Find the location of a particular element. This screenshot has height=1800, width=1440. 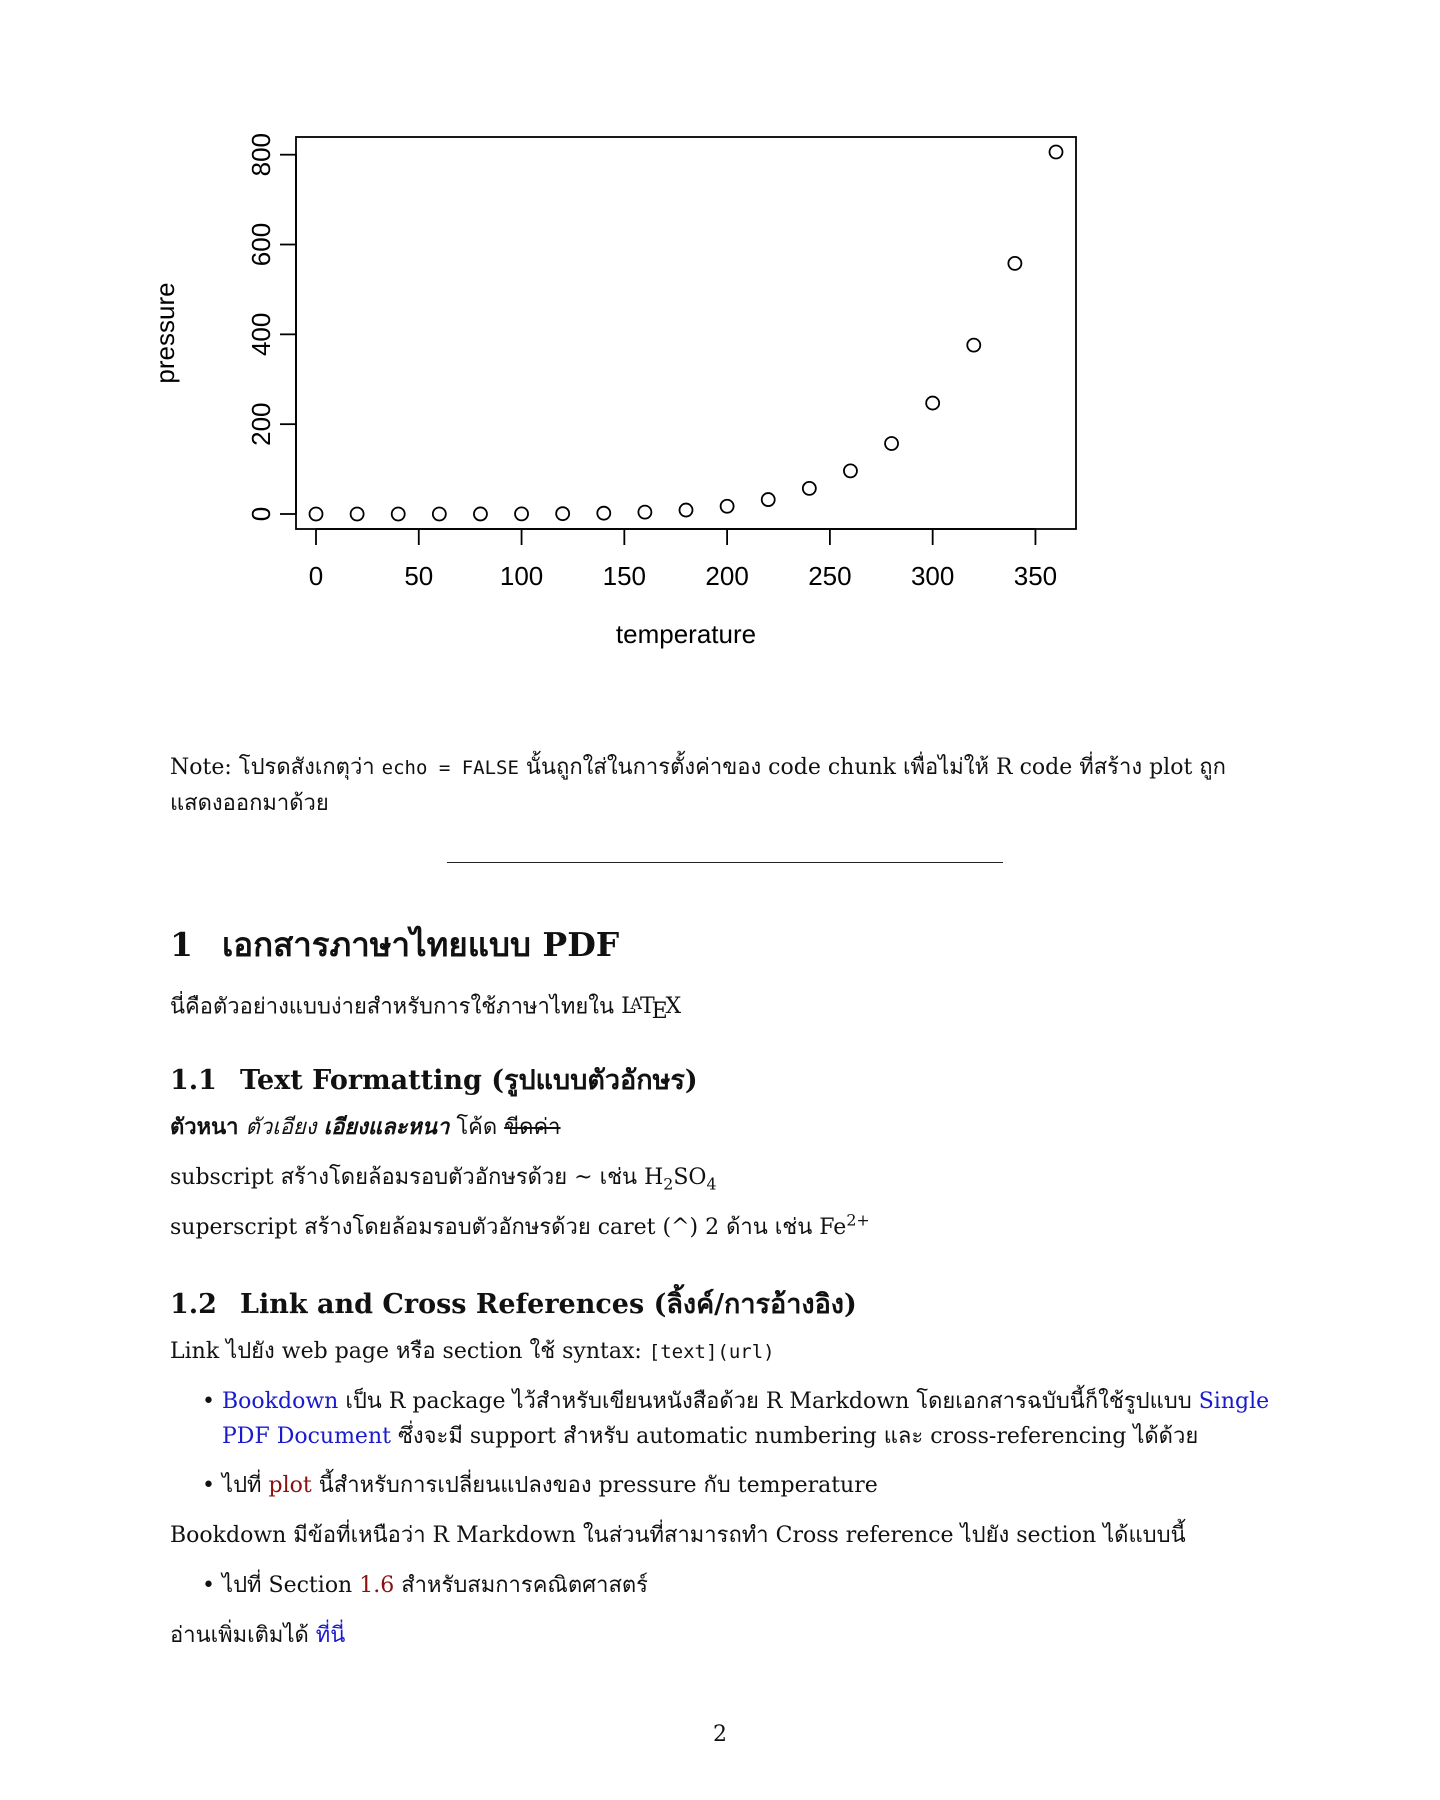

section-1-heading: 1 เอกสารภาษาไทยแบบ PDF is located at coordinates (394, 944).